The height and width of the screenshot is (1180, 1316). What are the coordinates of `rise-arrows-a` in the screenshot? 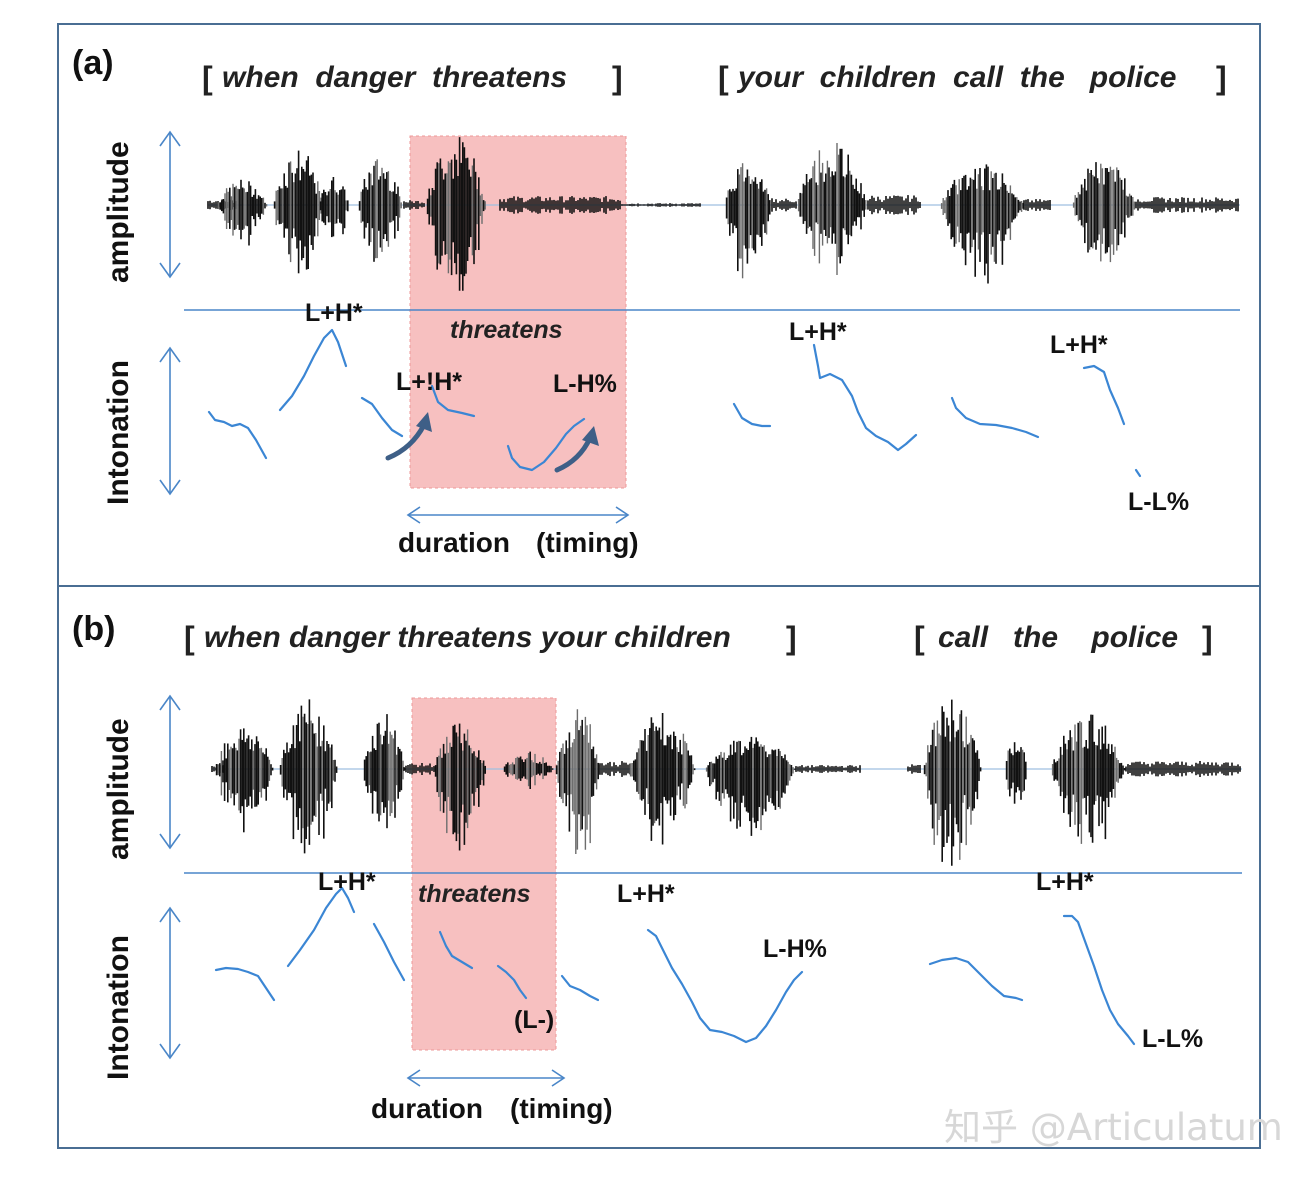 It's located at (492, 442).